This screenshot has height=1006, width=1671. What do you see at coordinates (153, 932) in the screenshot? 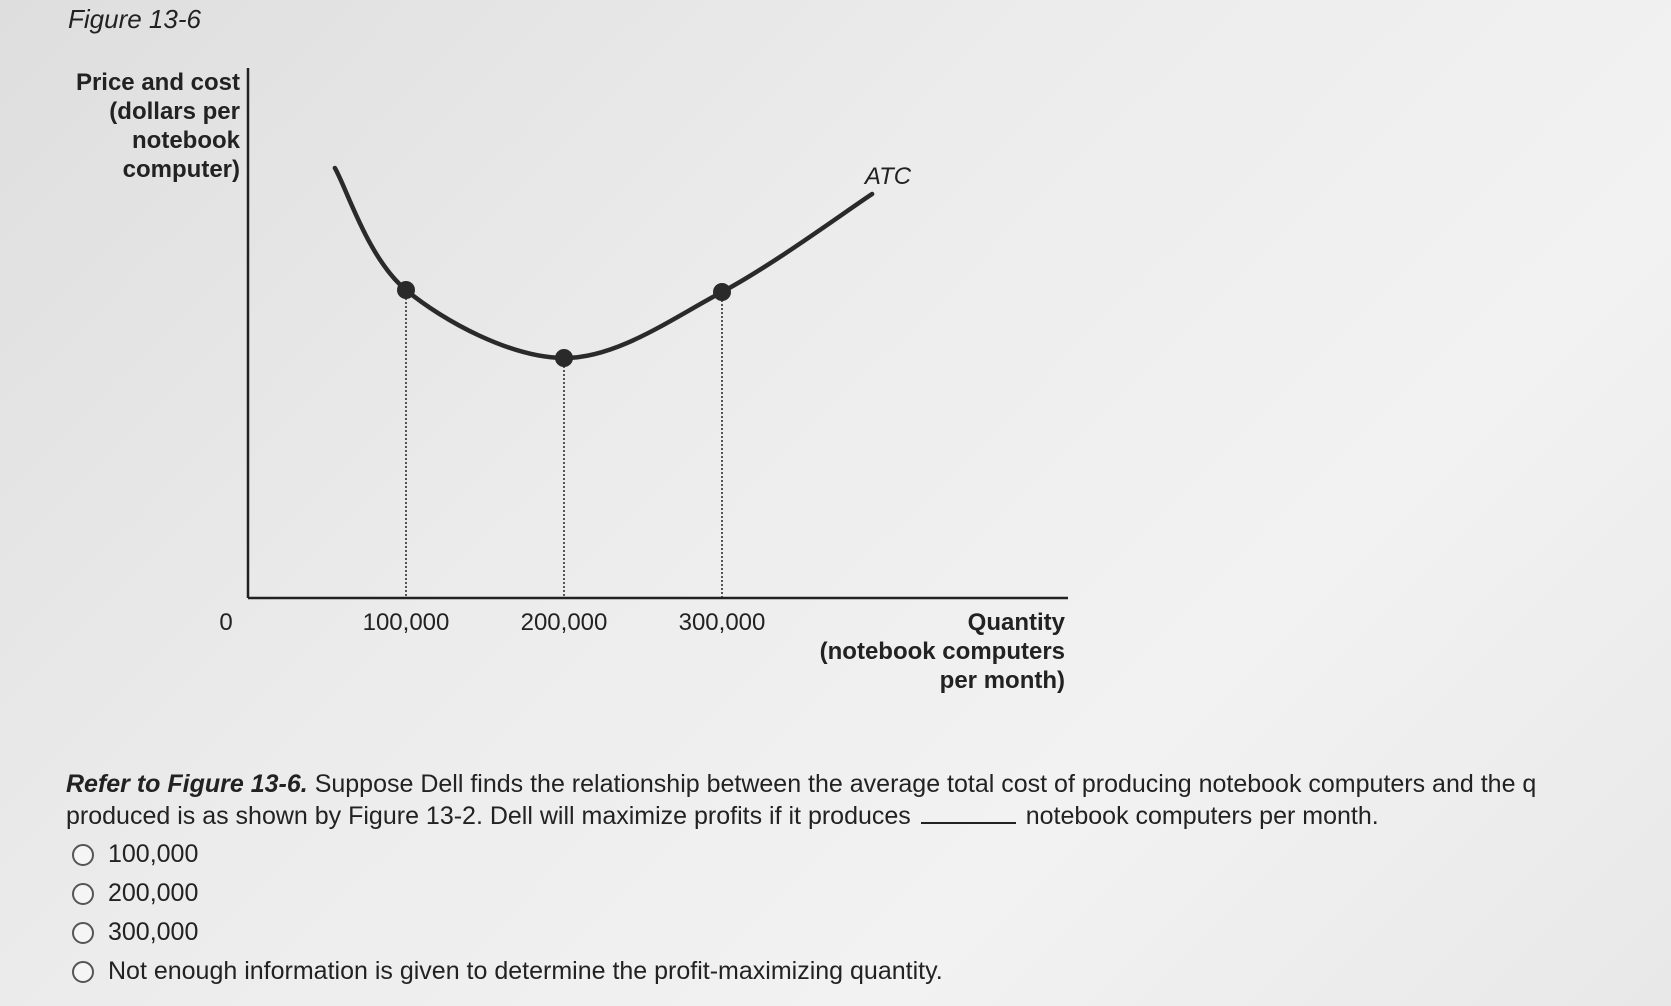
I see `option-label: 300,000` at bounding box center [153, 932].